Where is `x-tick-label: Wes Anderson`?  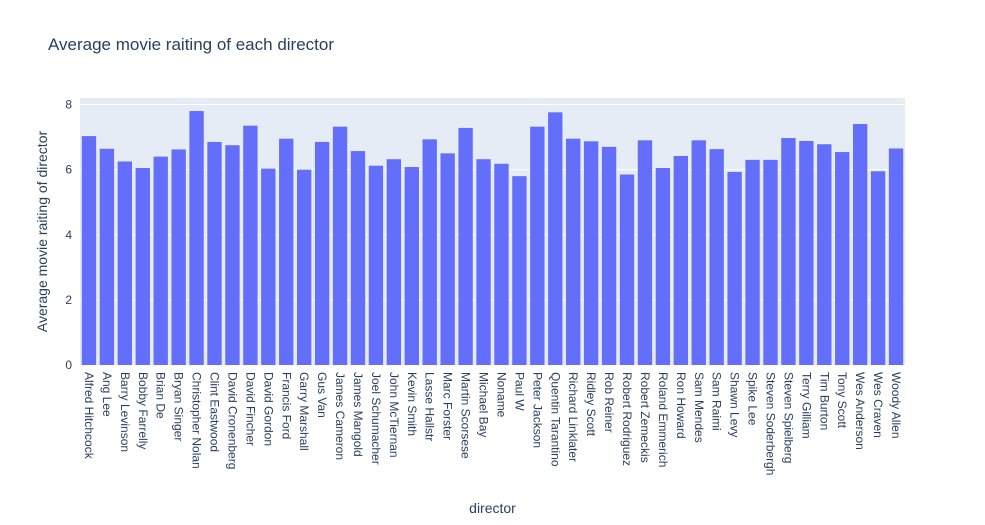 x-tick-label: Wes Anderson is located at coordinates (860, 411).